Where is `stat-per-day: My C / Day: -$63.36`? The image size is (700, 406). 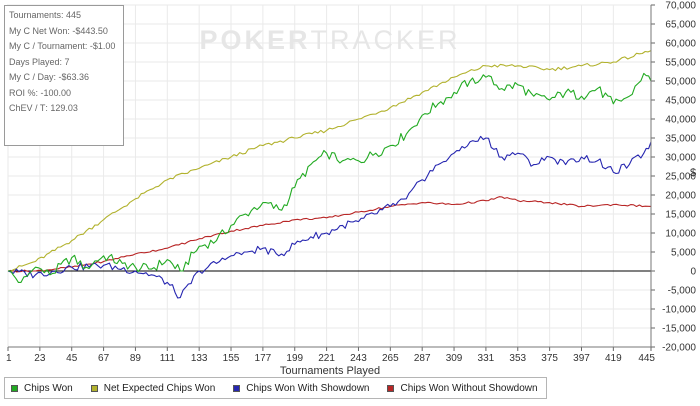 stat-per-day: My C / Day: -$63.36 is located at coordinates (64, 78).